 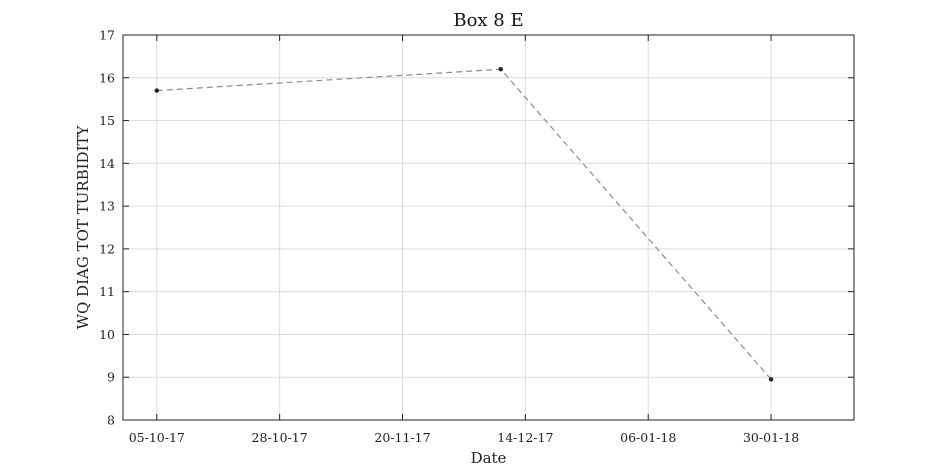 I want to click on y-tick-label: 16, so click(x=107, y=77).